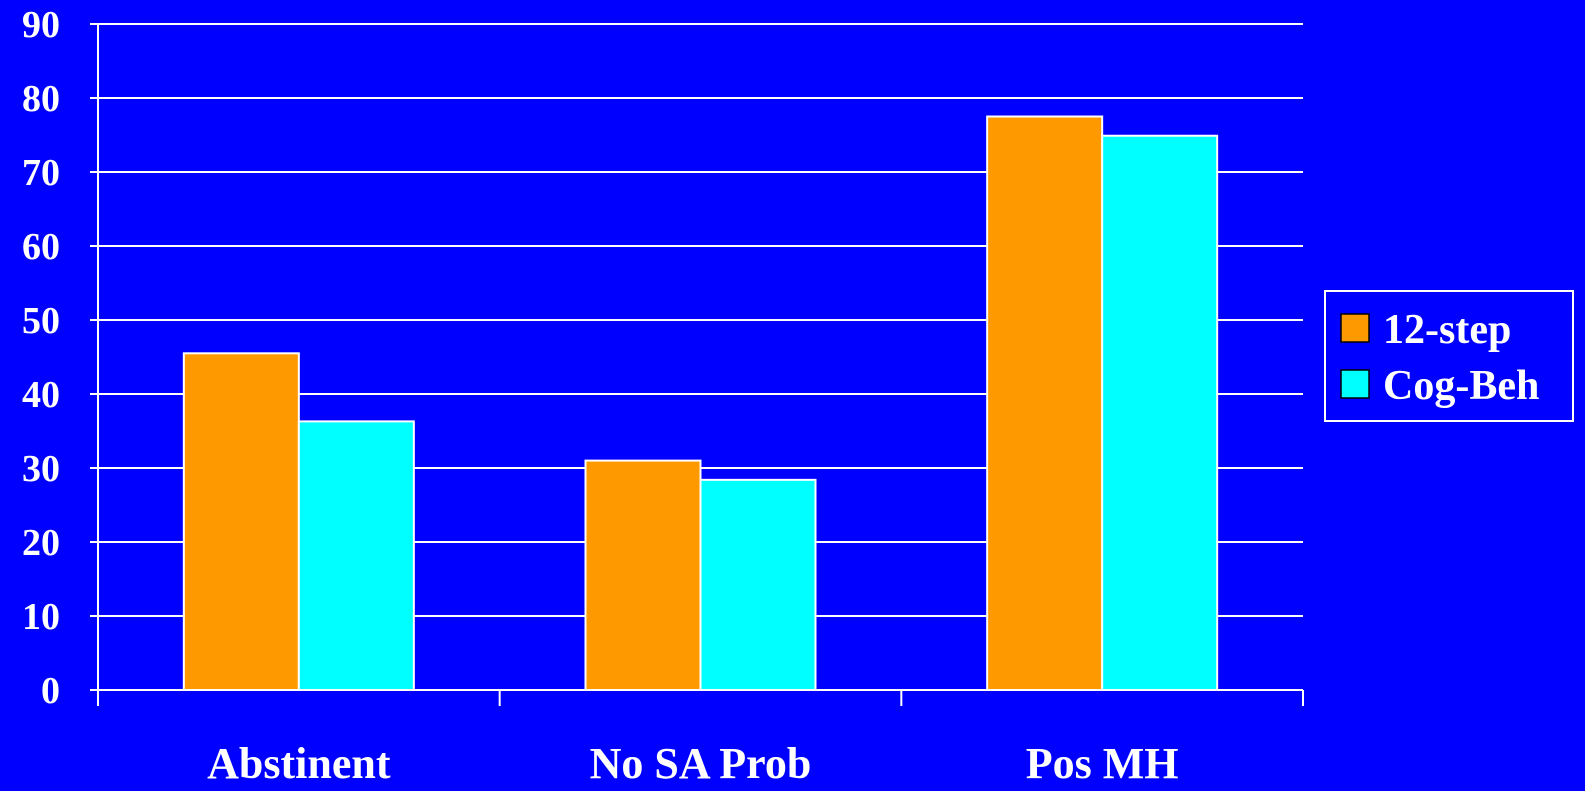 The image size is (1585, 791). Describe the element at coordinates (1461, 386) in the screenshot. I see `legend-label: Cog-Beh` at that location.